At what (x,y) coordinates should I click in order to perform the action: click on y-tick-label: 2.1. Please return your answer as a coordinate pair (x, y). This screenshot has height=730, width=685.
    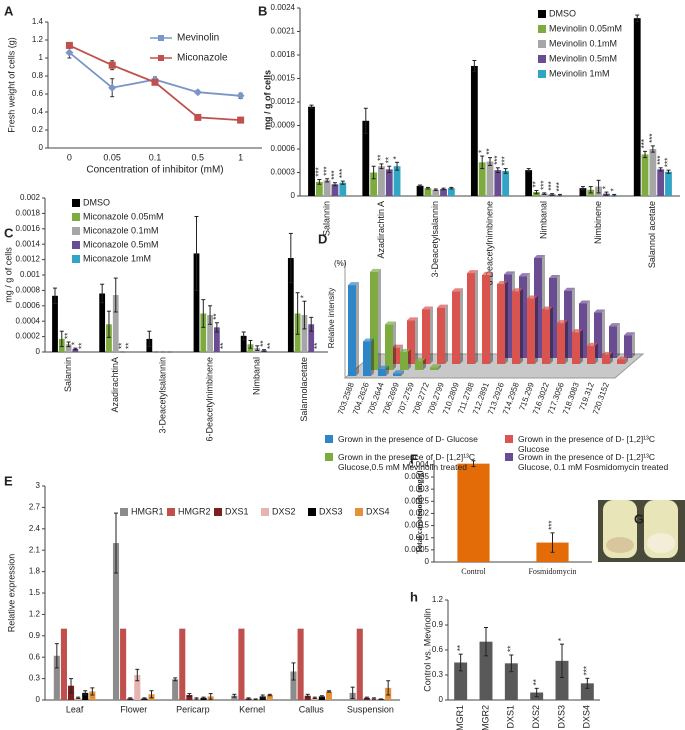
    Looking at the image, I should click on (35, 549).